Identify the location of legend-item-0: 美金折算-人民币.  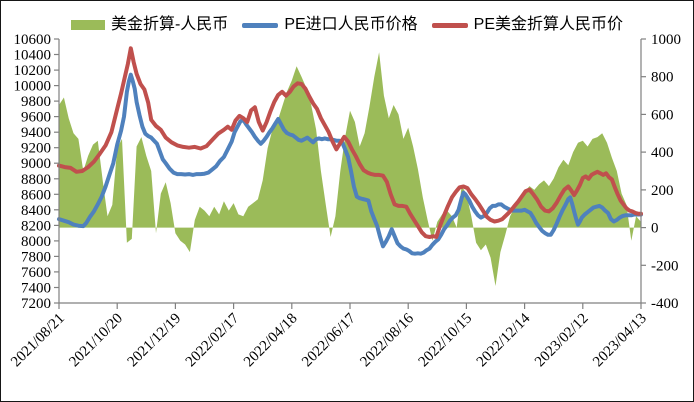
(149, 24).